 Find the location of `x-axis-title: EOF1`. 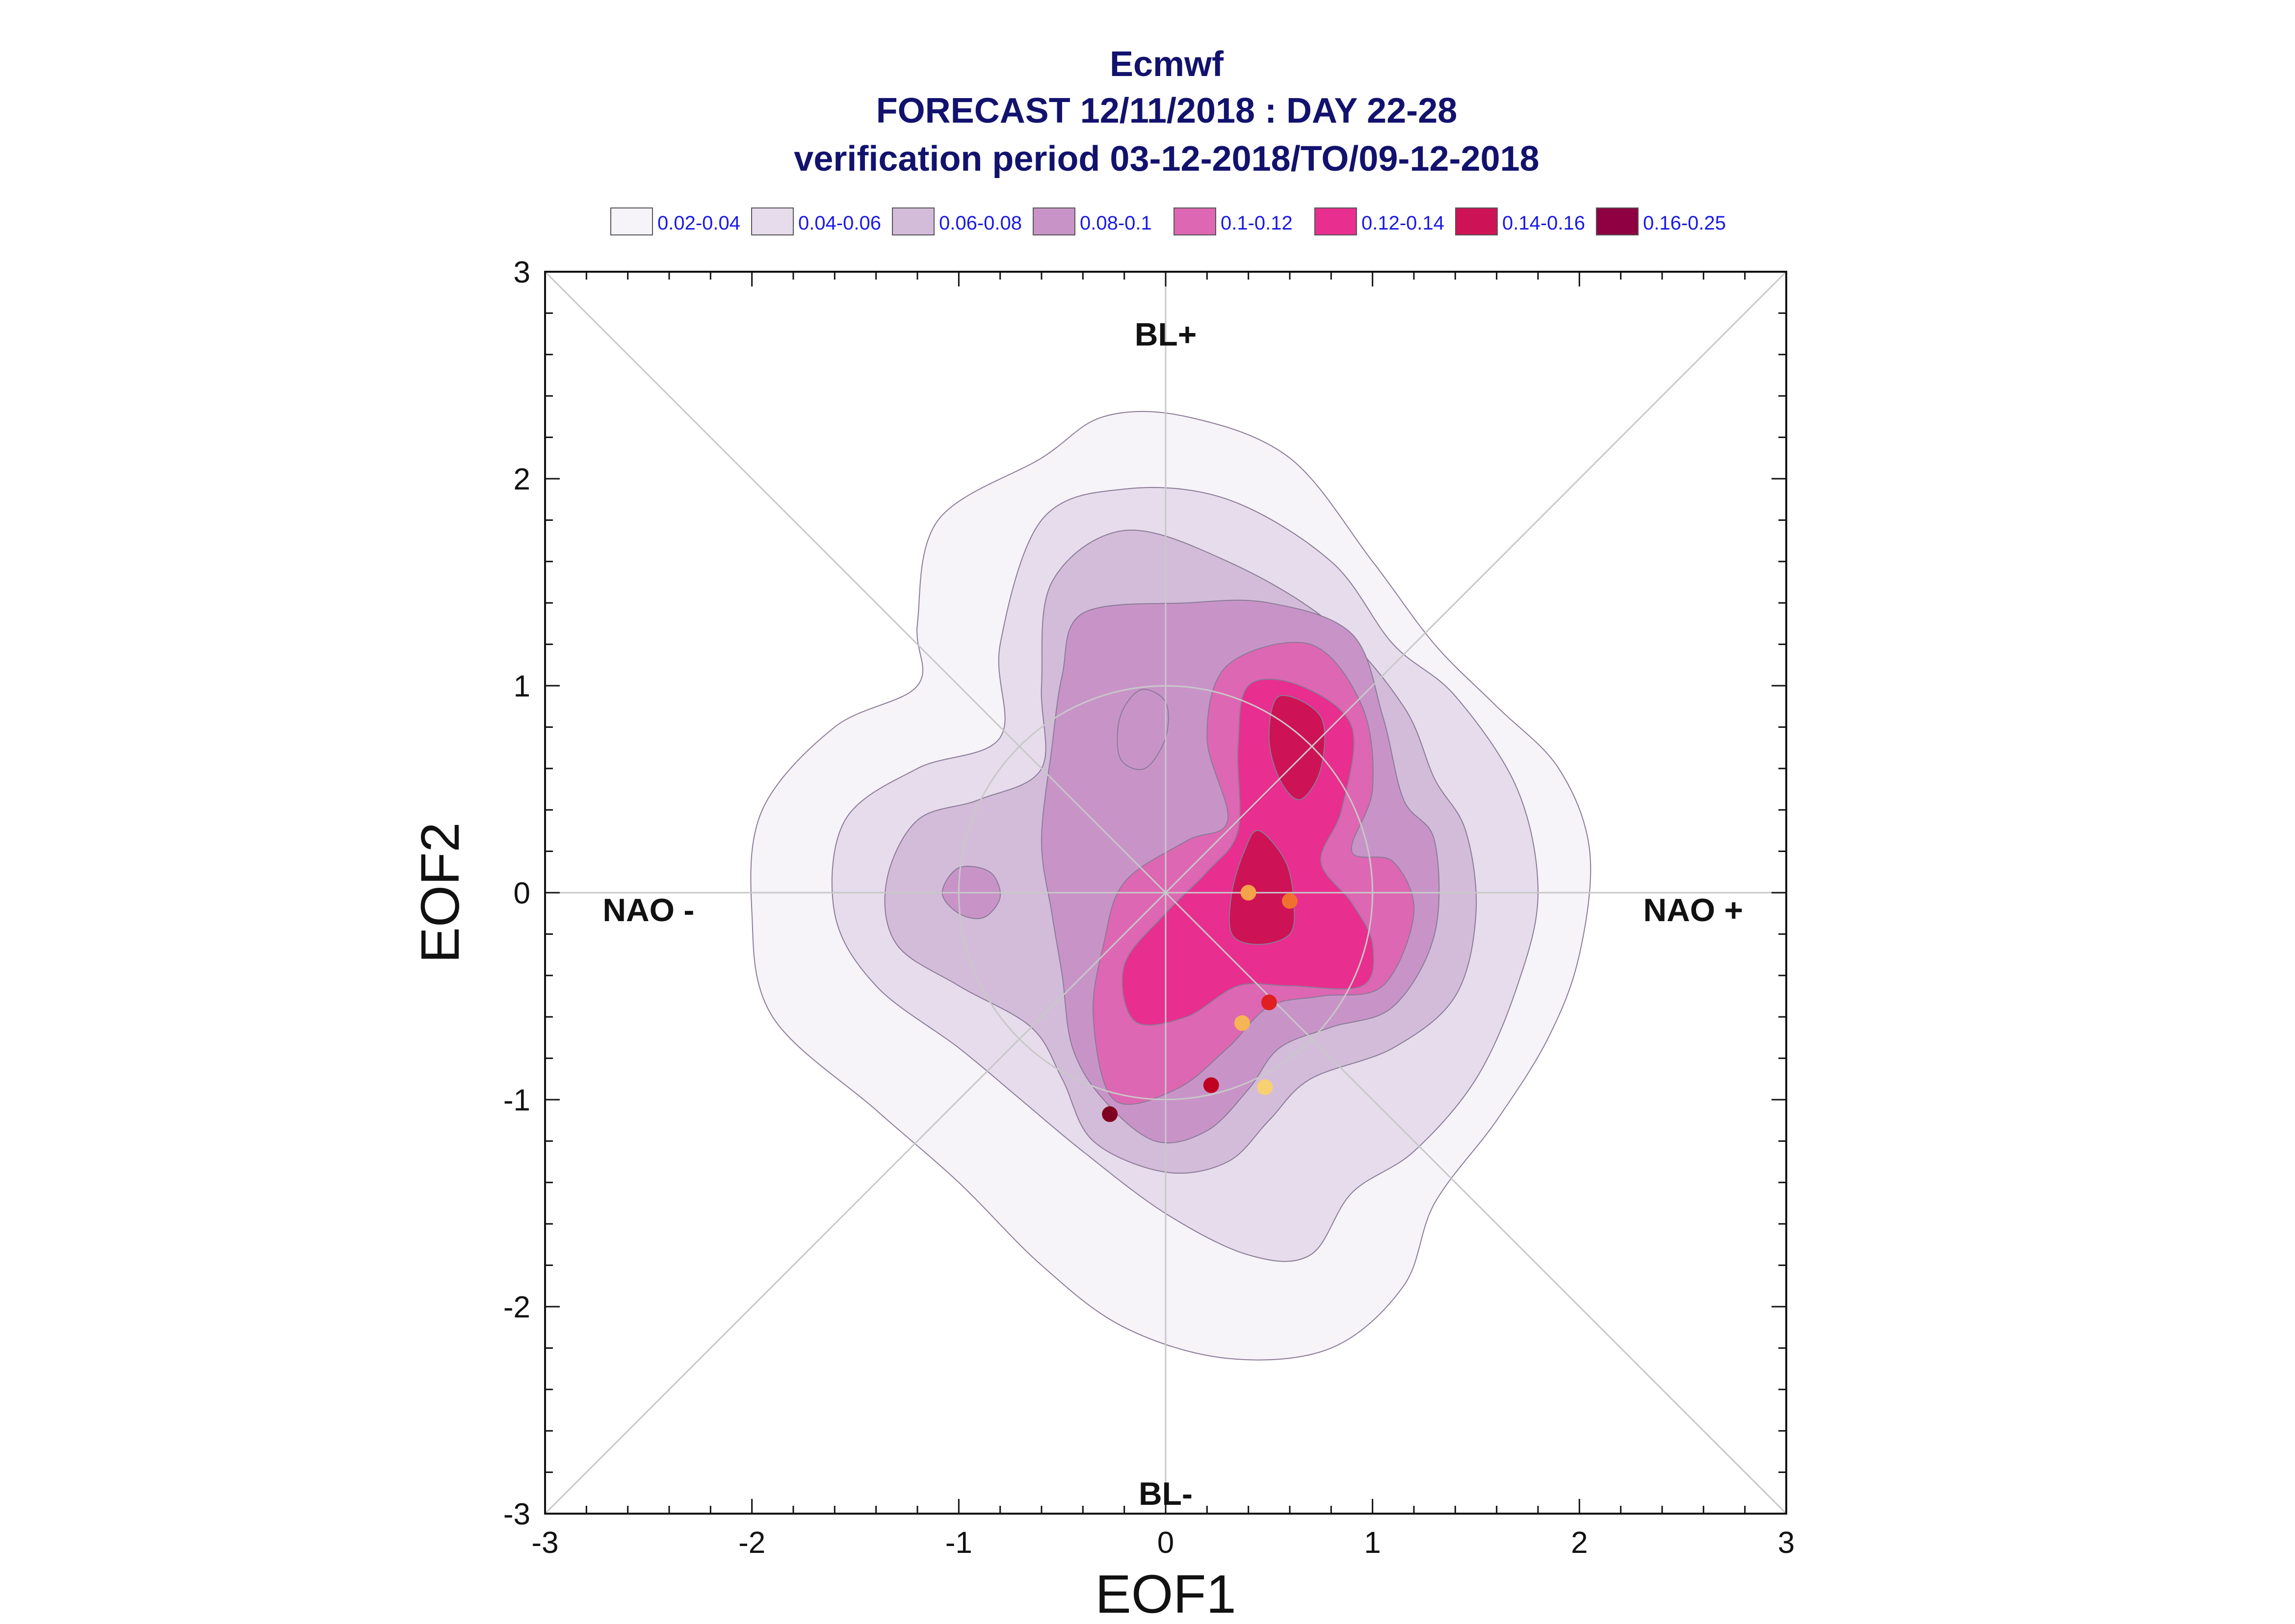

x-axis-title: EOF1 is located at coordinates (1166, 1594).